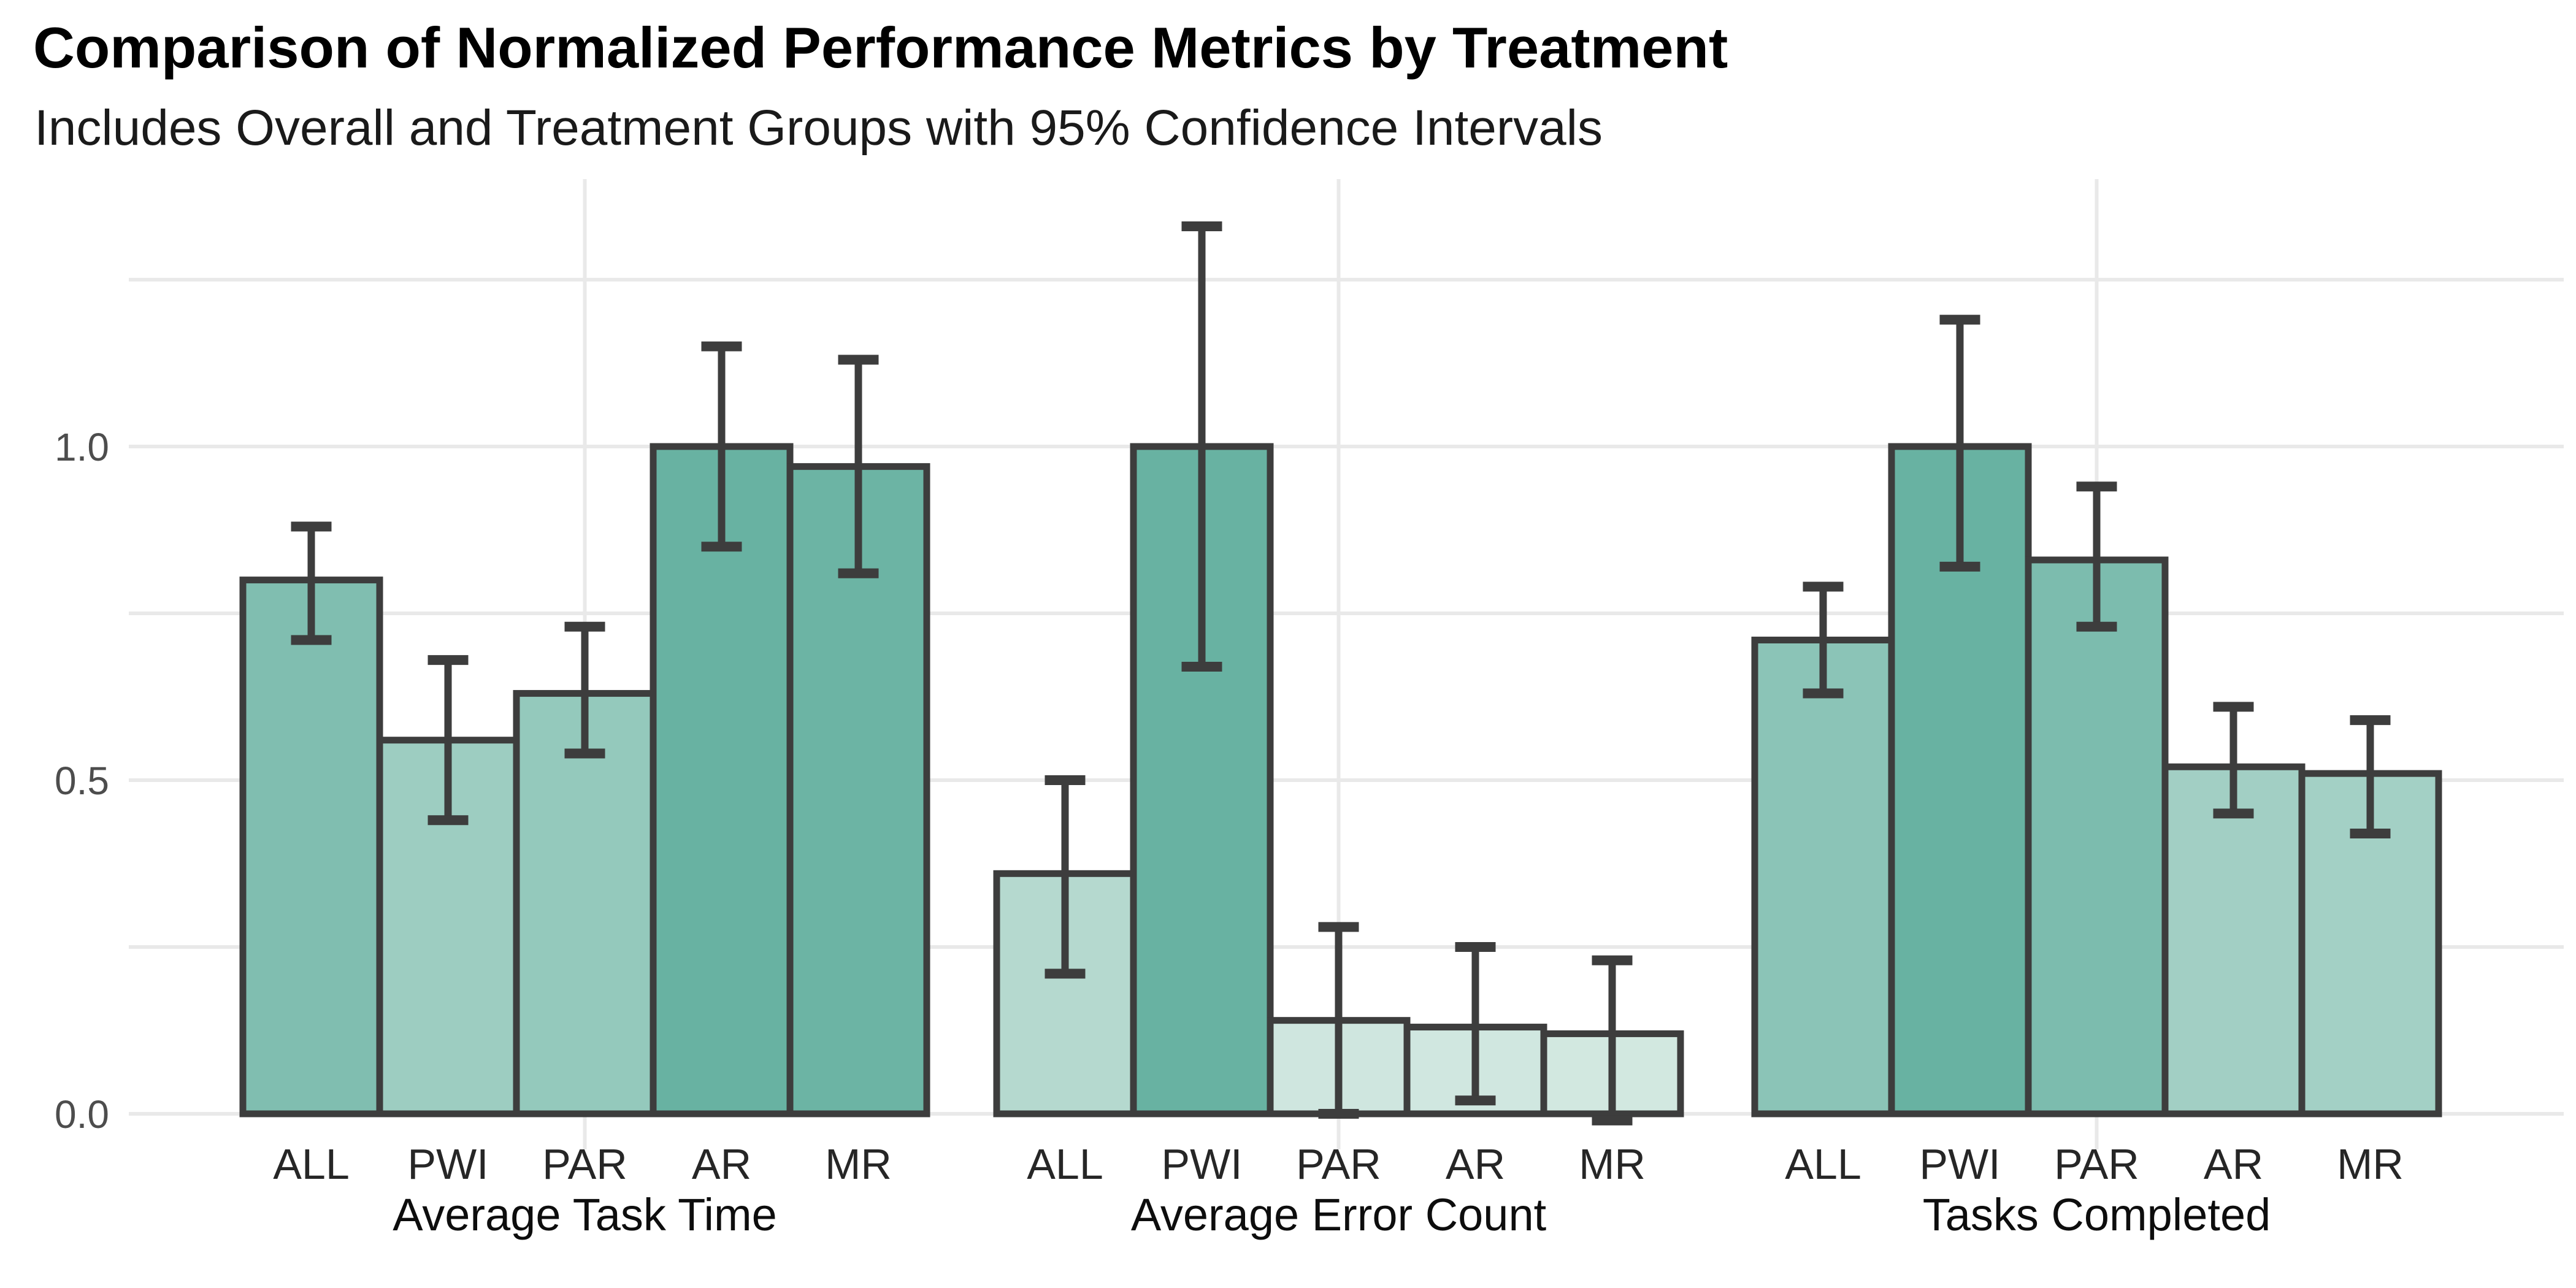 The image size is (2576, 1288). Describe the element at coordinates (1823, 877) in the screenshot. I see `bar-tasks-completed-all` at that location.